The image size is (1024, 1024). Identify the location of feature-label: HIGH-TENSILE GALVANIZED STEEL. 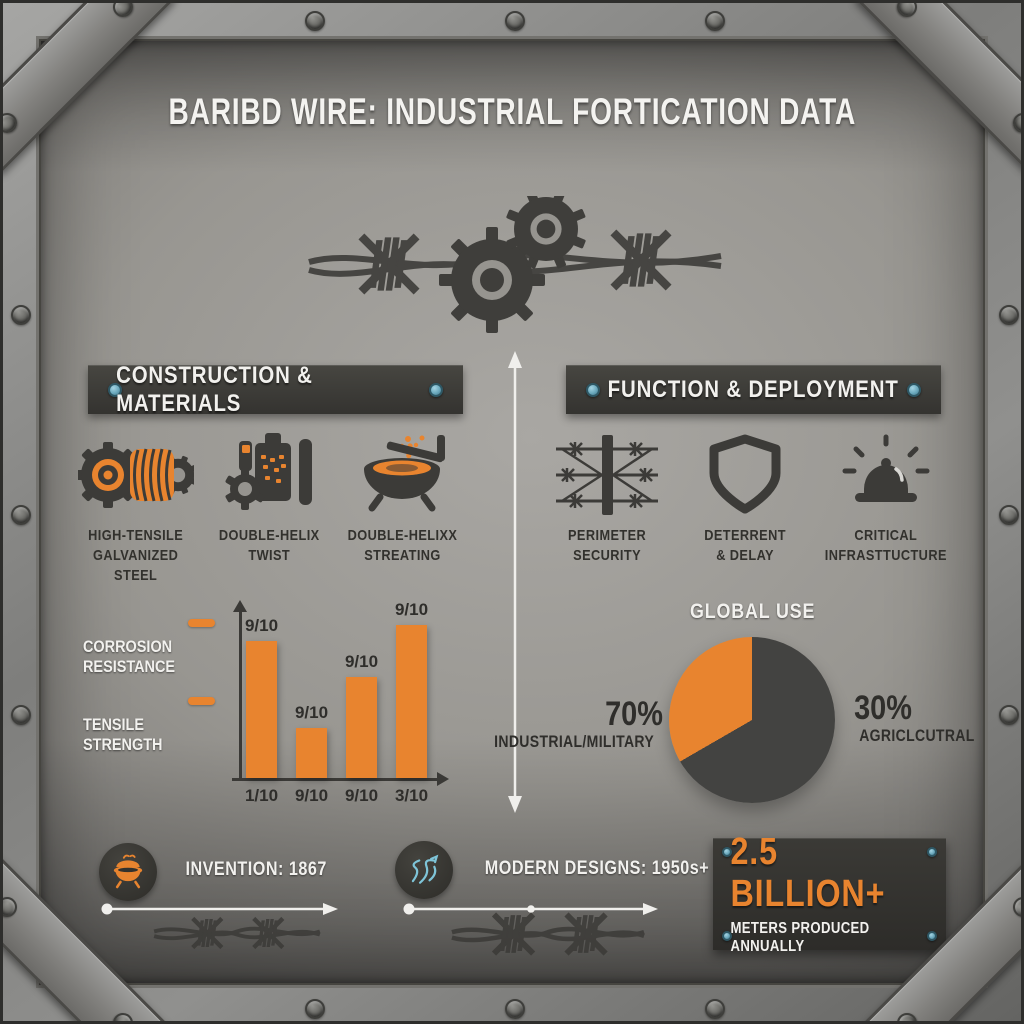
(136, 555).